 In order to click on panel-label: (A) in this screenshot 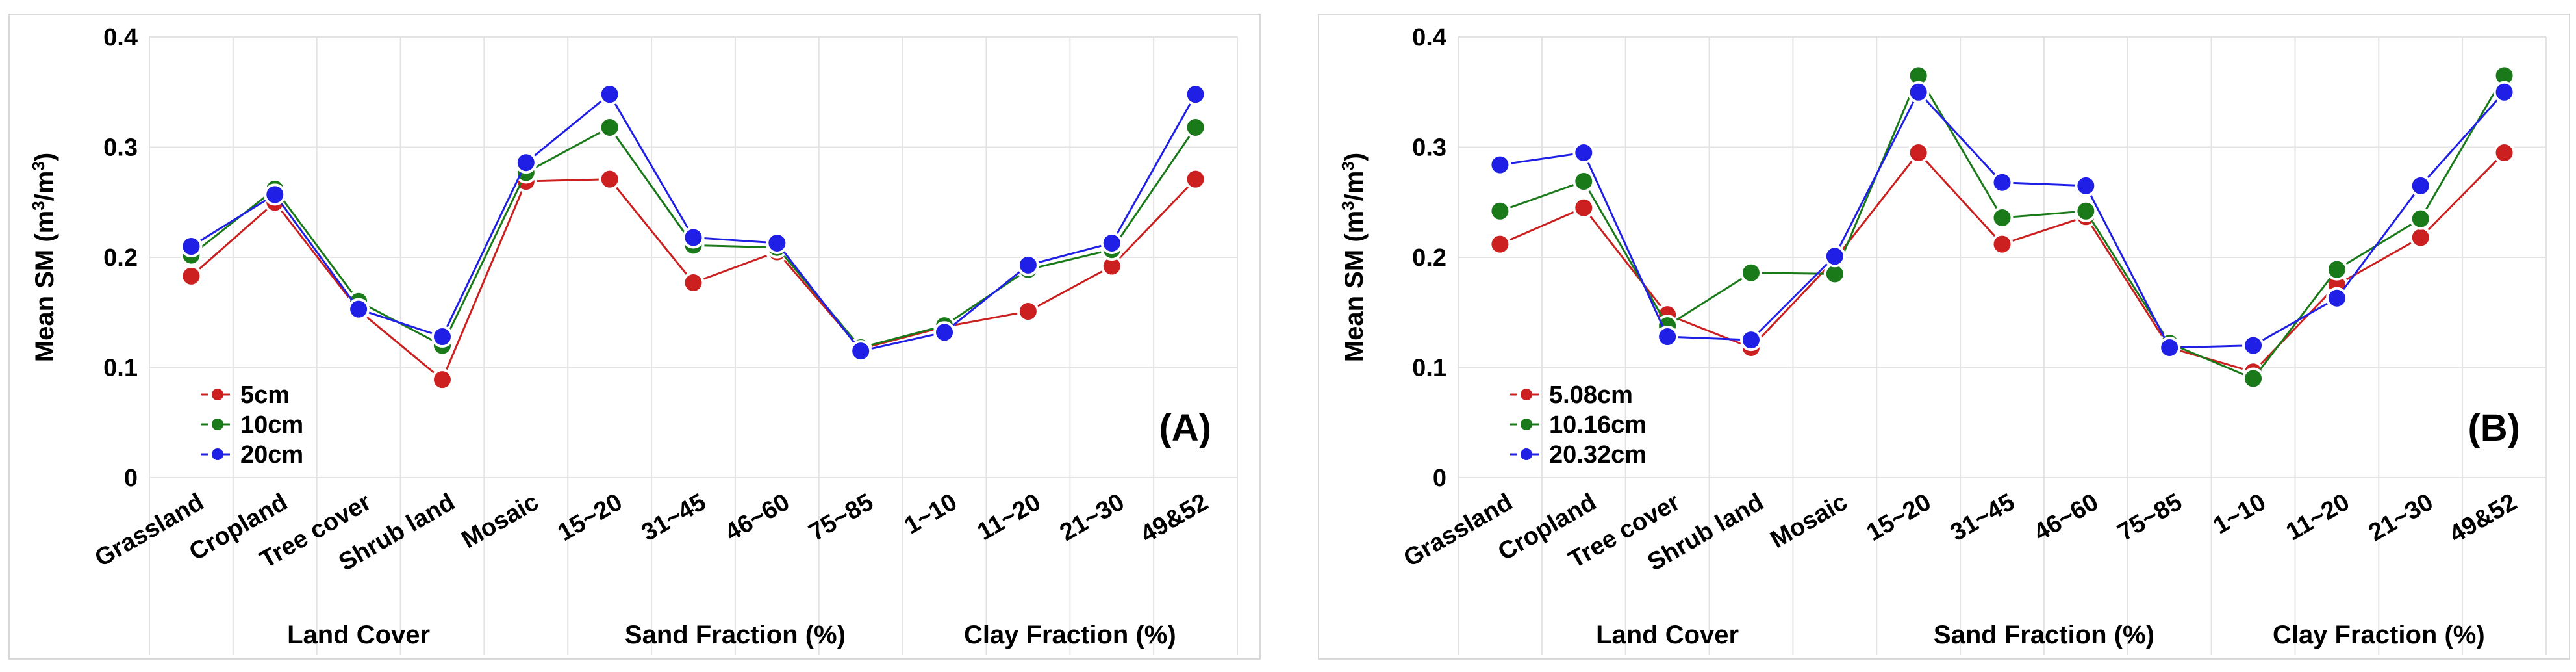, I will do `click(1185, 428)`.